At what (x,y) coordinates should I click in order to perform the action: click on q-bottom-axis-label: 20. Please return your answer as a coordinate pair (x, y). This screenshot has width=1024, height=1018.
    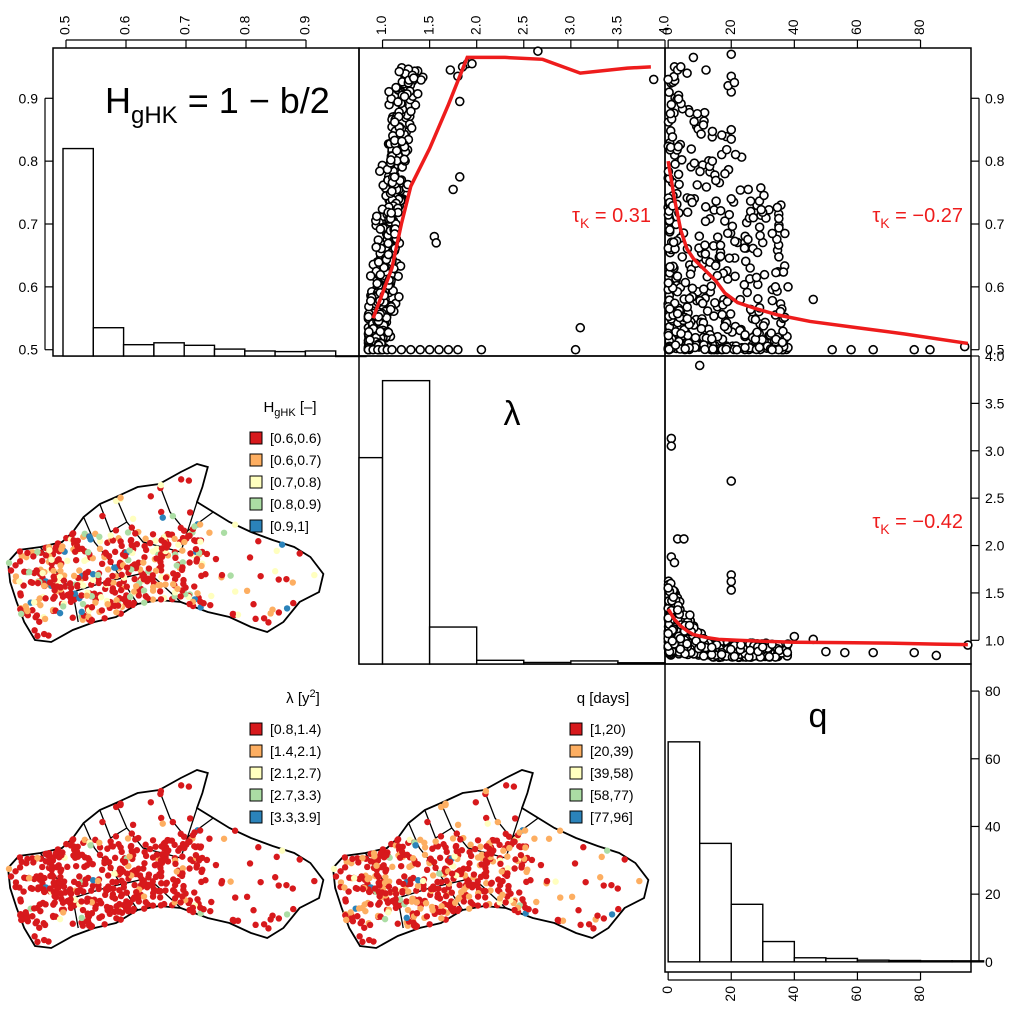
    Looking at the image, I should click on (730, 994).